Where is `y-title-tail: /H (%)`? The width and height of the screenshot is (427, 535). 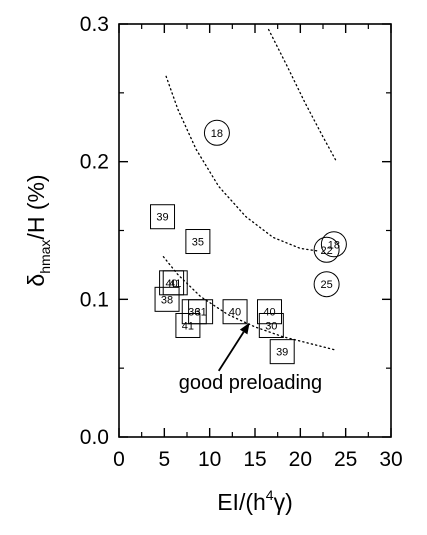 y-title-tail: /H (%) is located at coordinates (36, 206).